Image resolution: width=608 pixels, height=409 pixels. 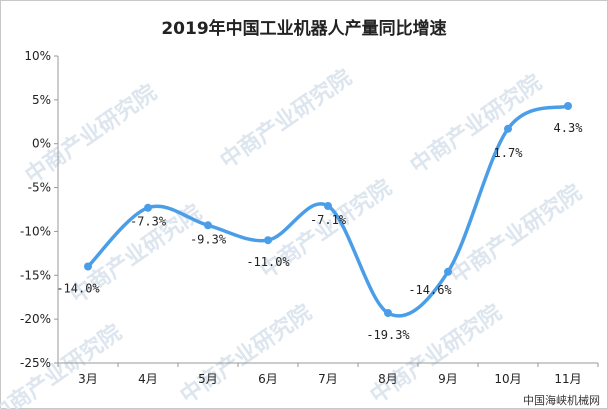 I want to click on x-tick-label: 6月, so click(x=268, y=379).